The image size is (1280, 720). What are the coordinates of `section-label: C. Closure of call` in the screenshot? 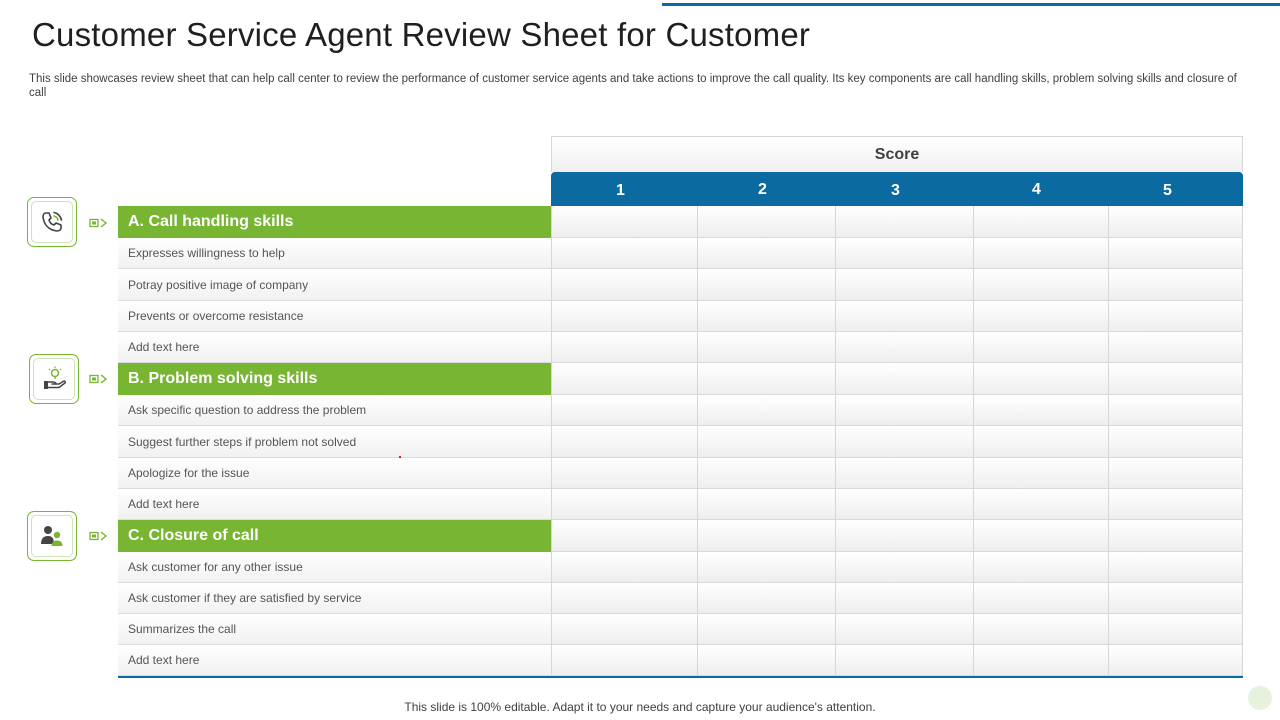 It's located at (334, 536).